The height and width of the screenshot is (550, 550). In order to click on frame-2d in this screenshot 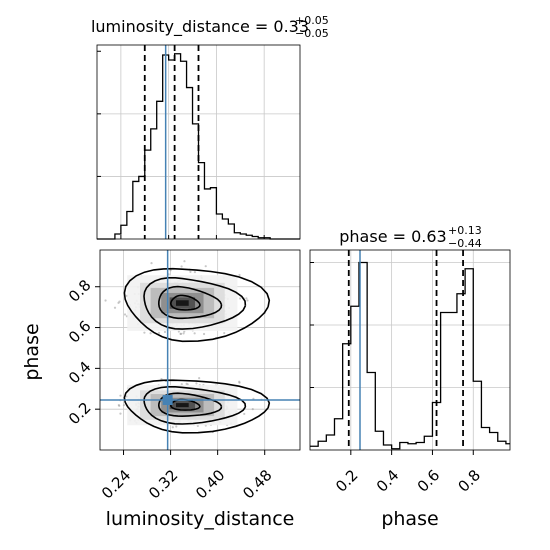, I will do `click(200, 350)`.